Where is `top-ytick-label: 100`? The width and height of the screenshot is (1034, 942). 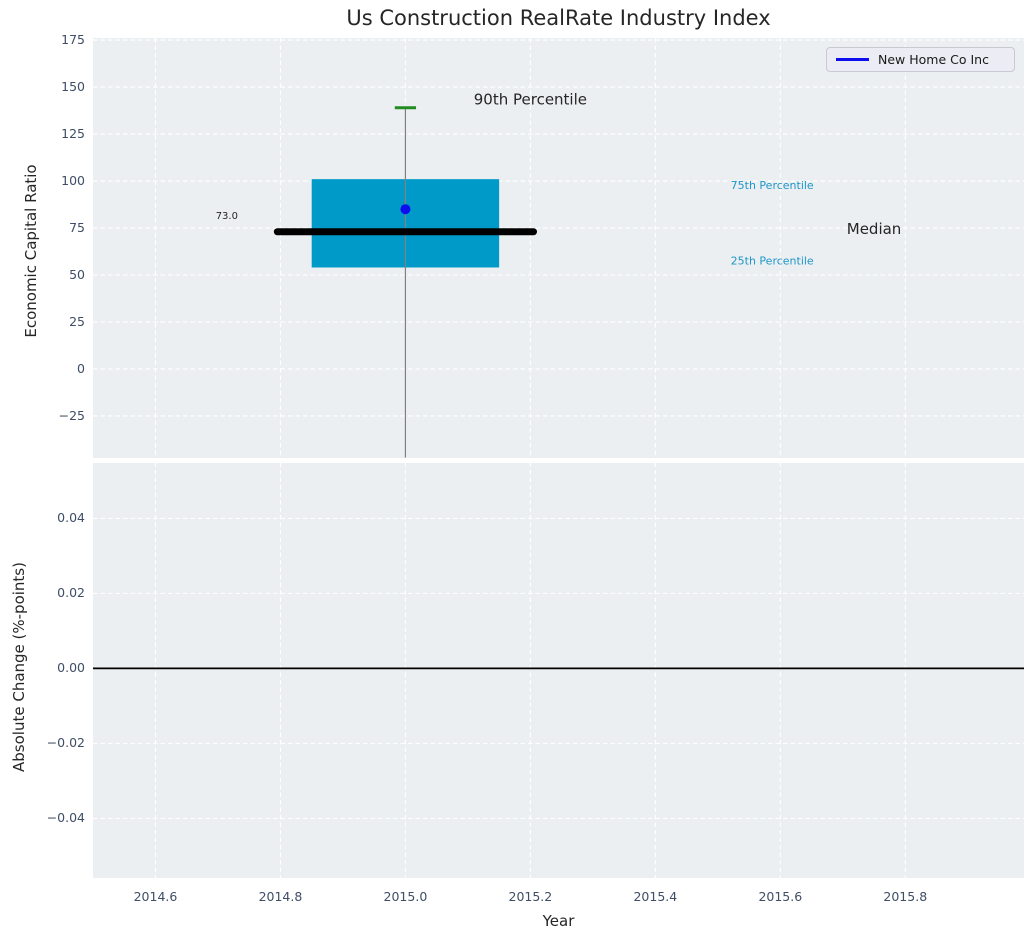
top-ytick-label: 100 is located at coordinates (73, 181).